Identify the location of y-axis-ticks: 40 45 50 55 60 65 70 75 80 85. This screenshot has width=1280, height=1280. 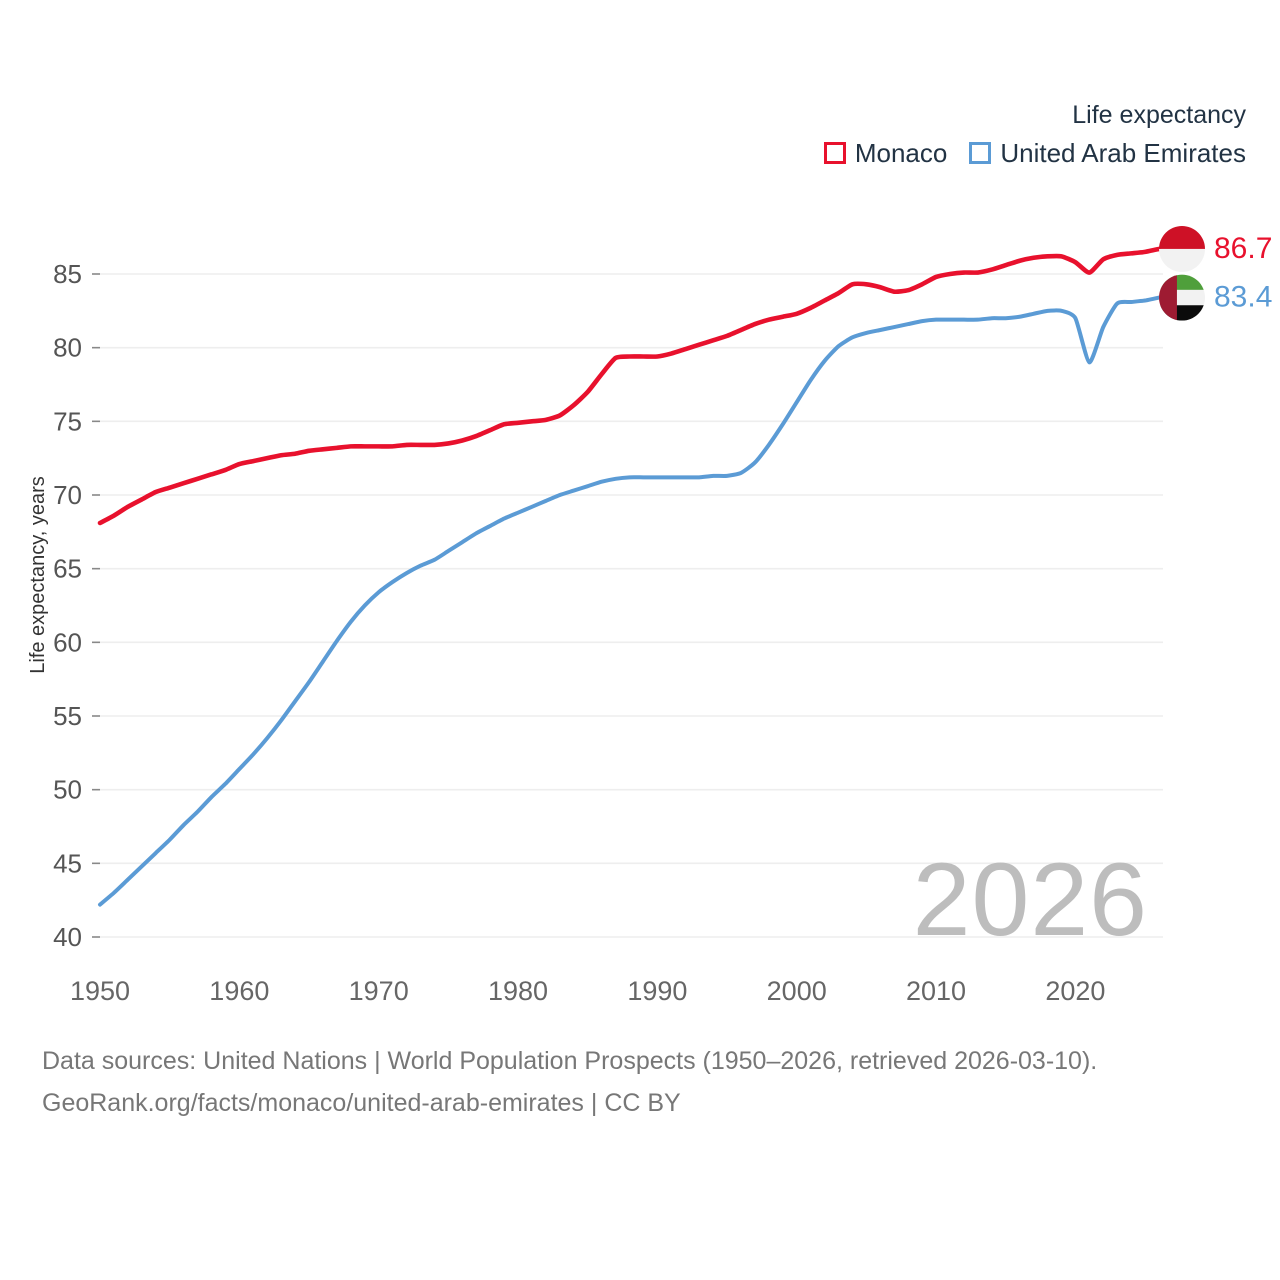
(76, 605).